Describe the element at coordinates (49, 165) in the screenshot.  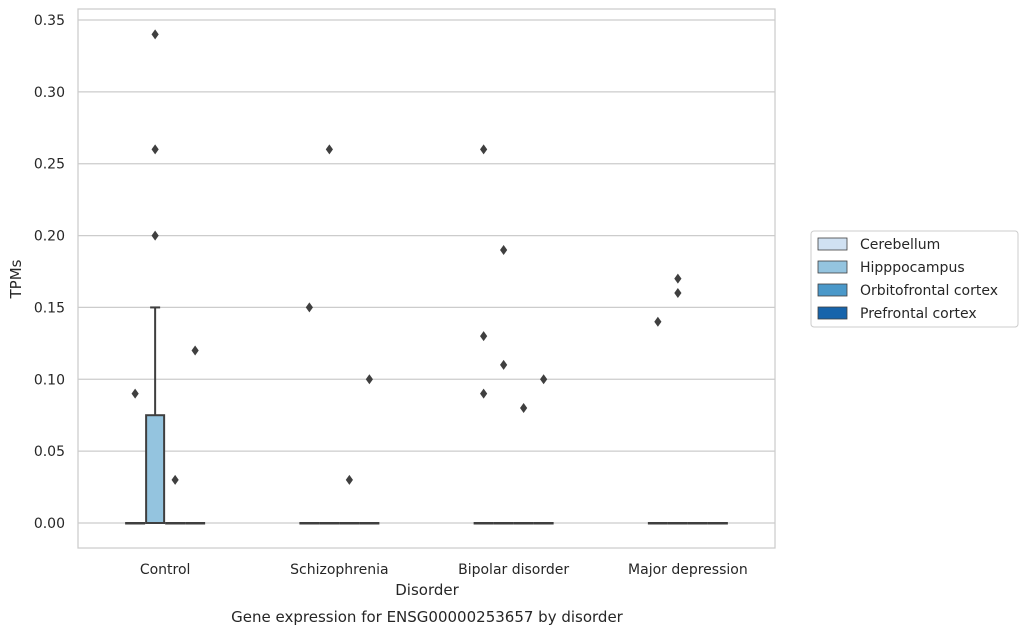
I see `y-tick-label: 0.25` at that location.